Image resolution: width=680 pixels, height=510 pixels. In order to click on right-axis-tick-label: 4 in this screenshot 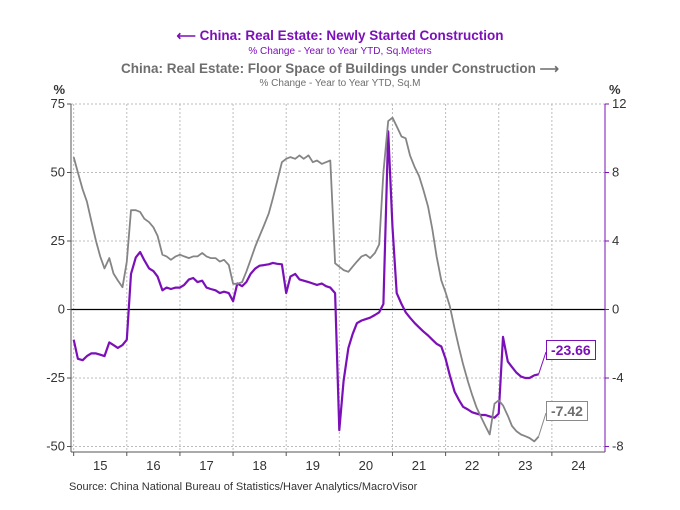, I will do `click(615, 240)`.